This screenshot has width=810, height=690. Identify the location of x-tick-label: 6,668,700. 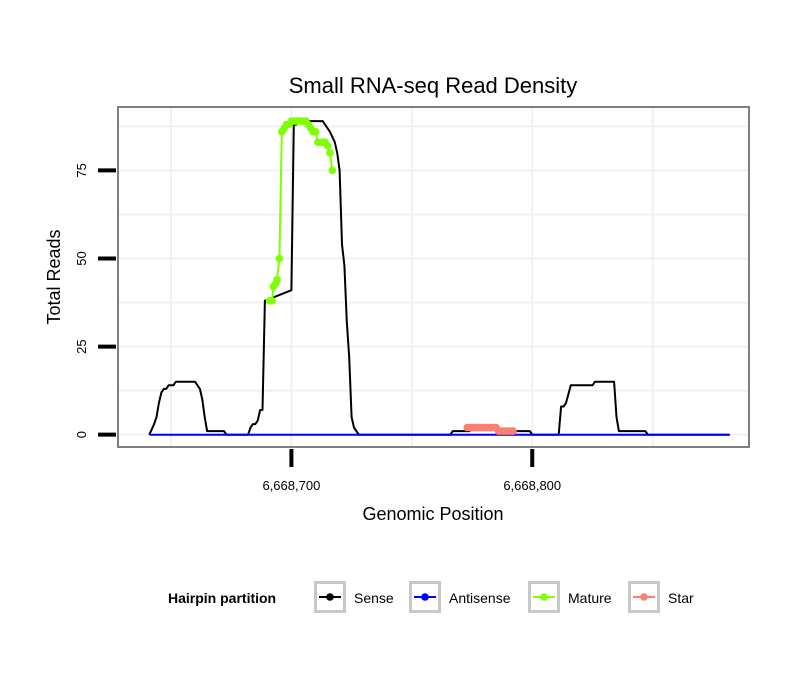
(291, 485).